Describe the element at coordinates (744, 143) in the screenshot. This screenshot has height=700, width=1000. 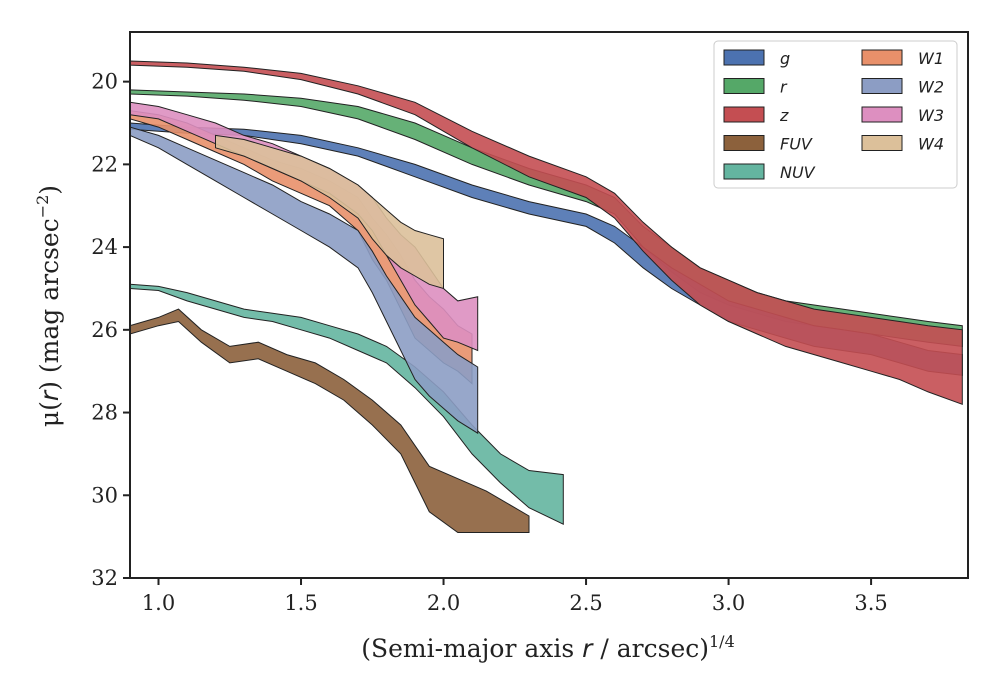
I see `legend-swatch-FUV` at that location.